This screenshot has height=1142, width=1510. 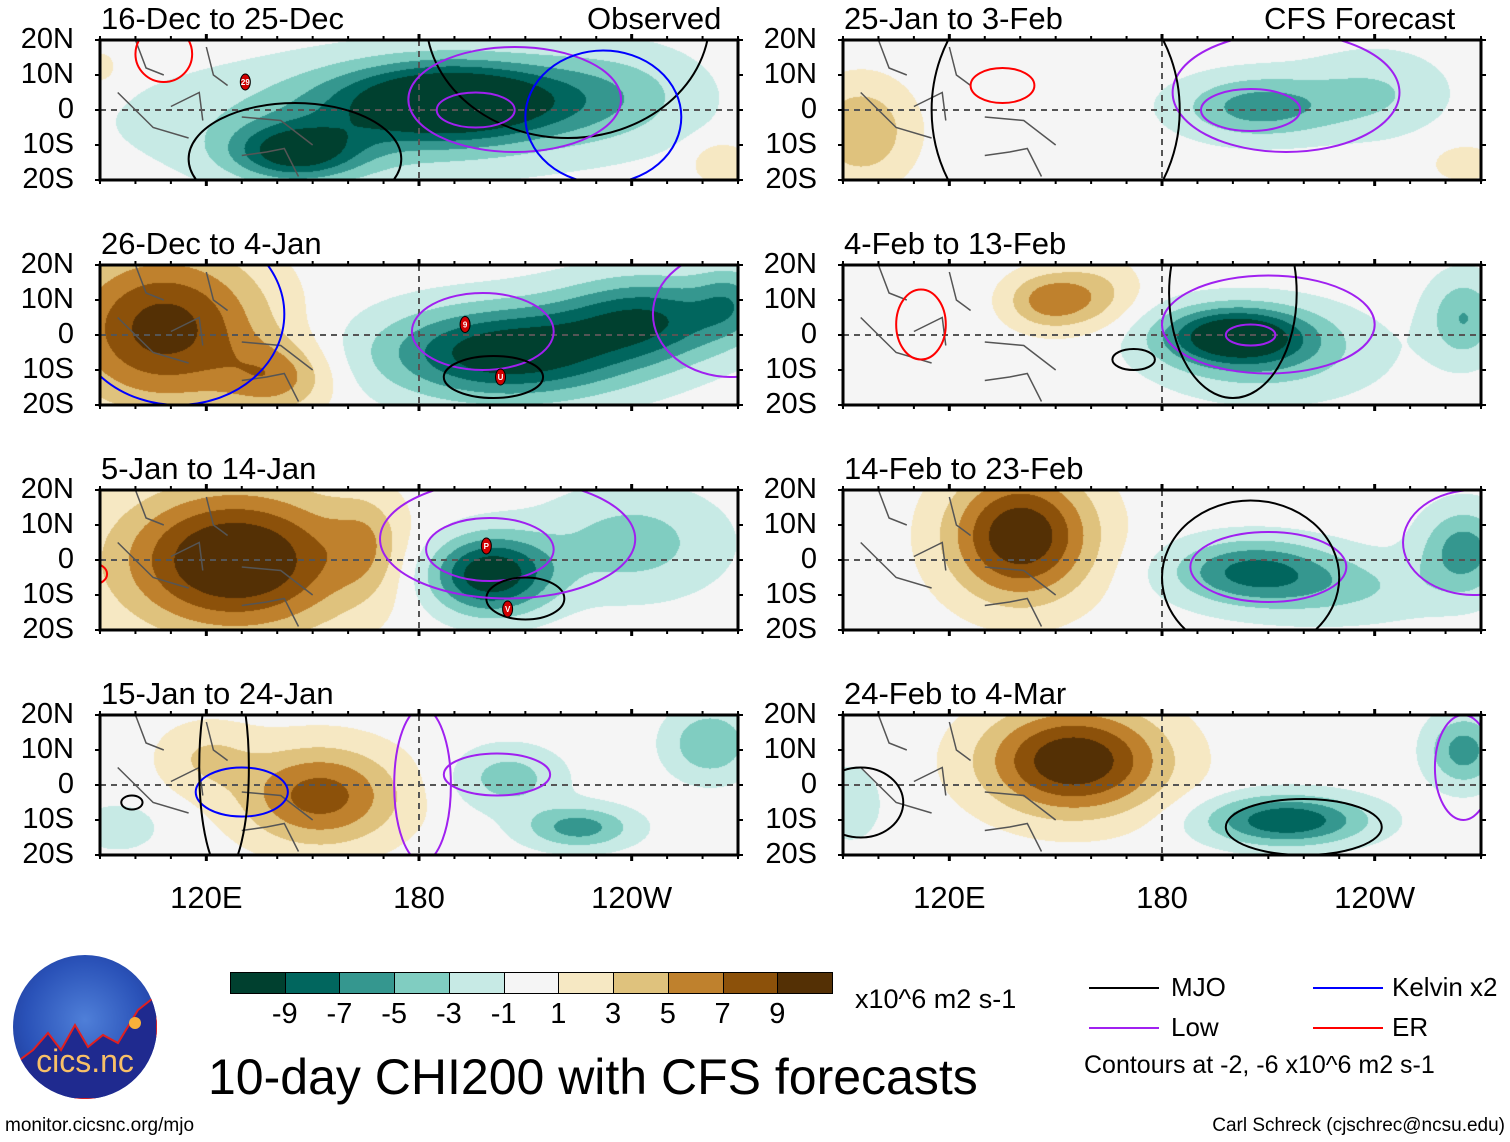 I want to click on longitude-label: 120E, so click(x=206, y=897).